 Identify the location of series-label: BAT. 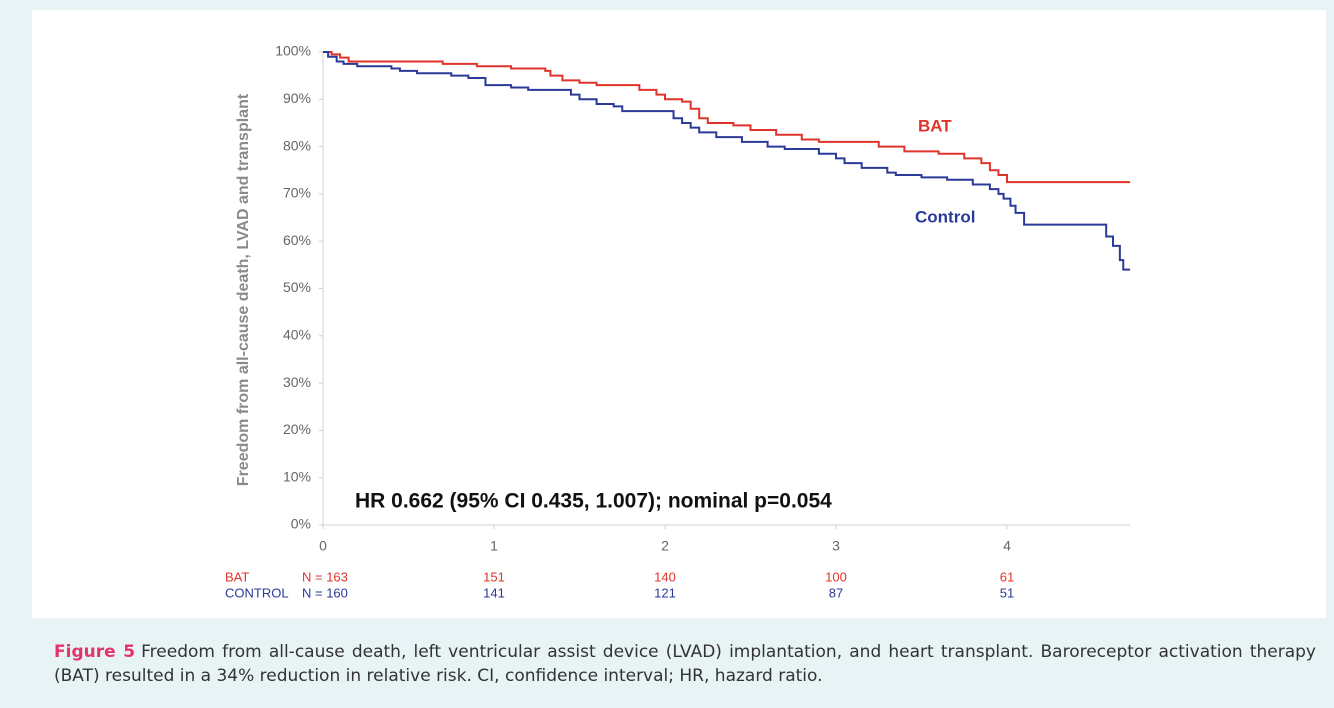
(935, 125).